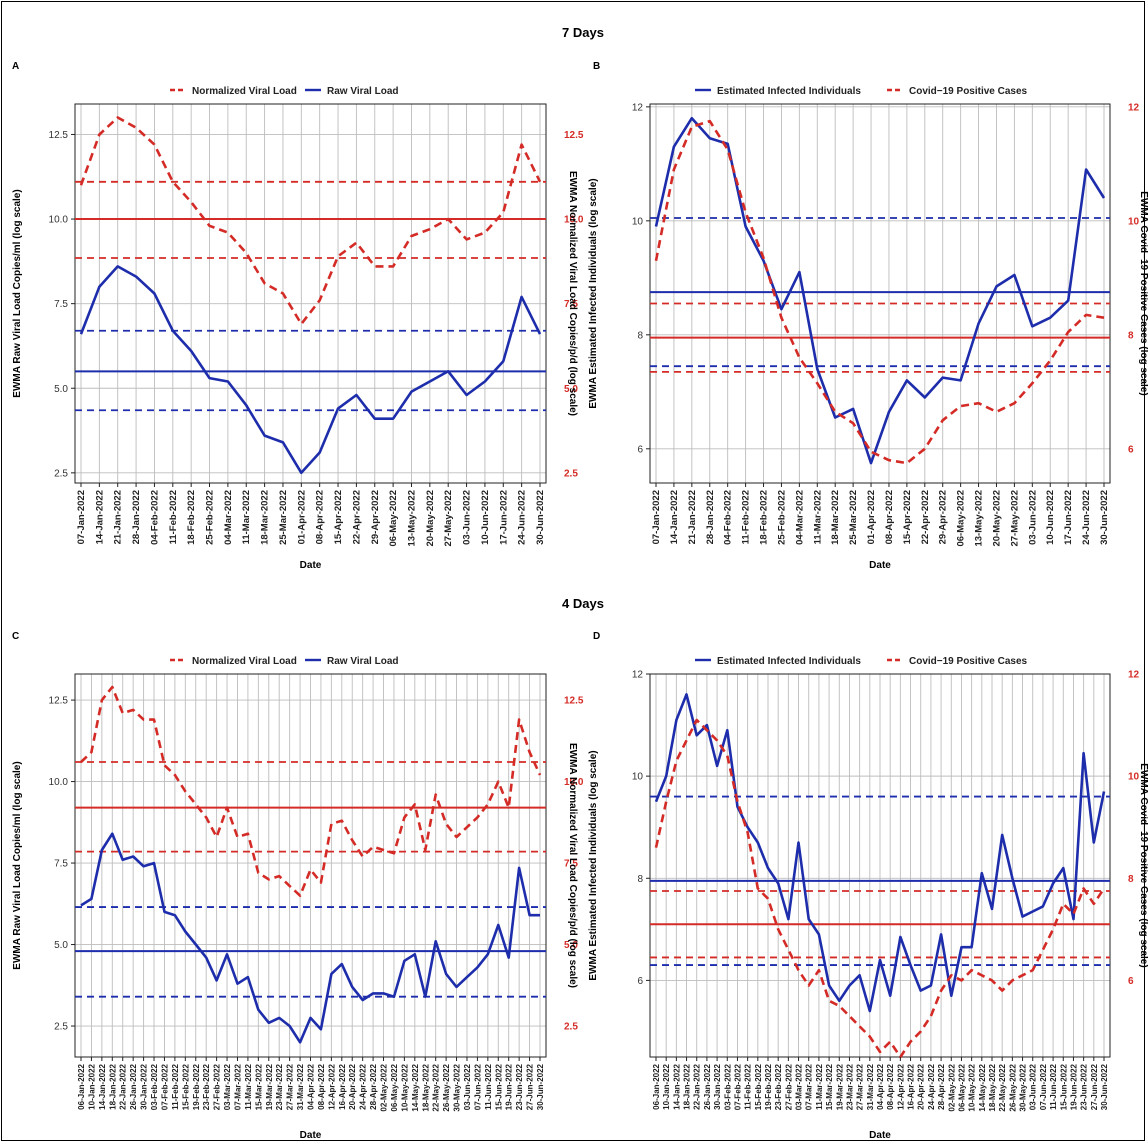 The image size is (1148, 1144). What do you see at coordinates (283, 517) in the screenshot?
I see `x-tick-label: 25-Mar-2022` at bounding box center [283, 517].